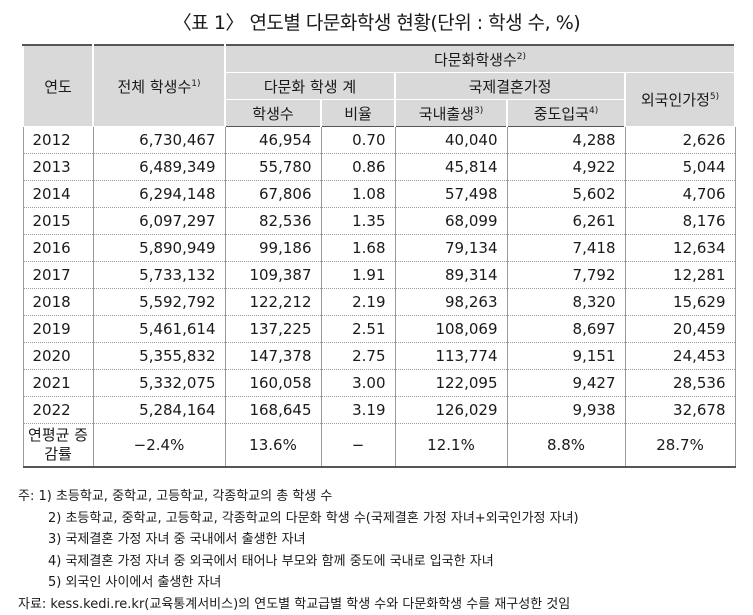 This screenshot has width=753, height=615. Describe the element at coordinates (358, 356) in the screenshot. I see `row-ratio: 2.75` at that location.